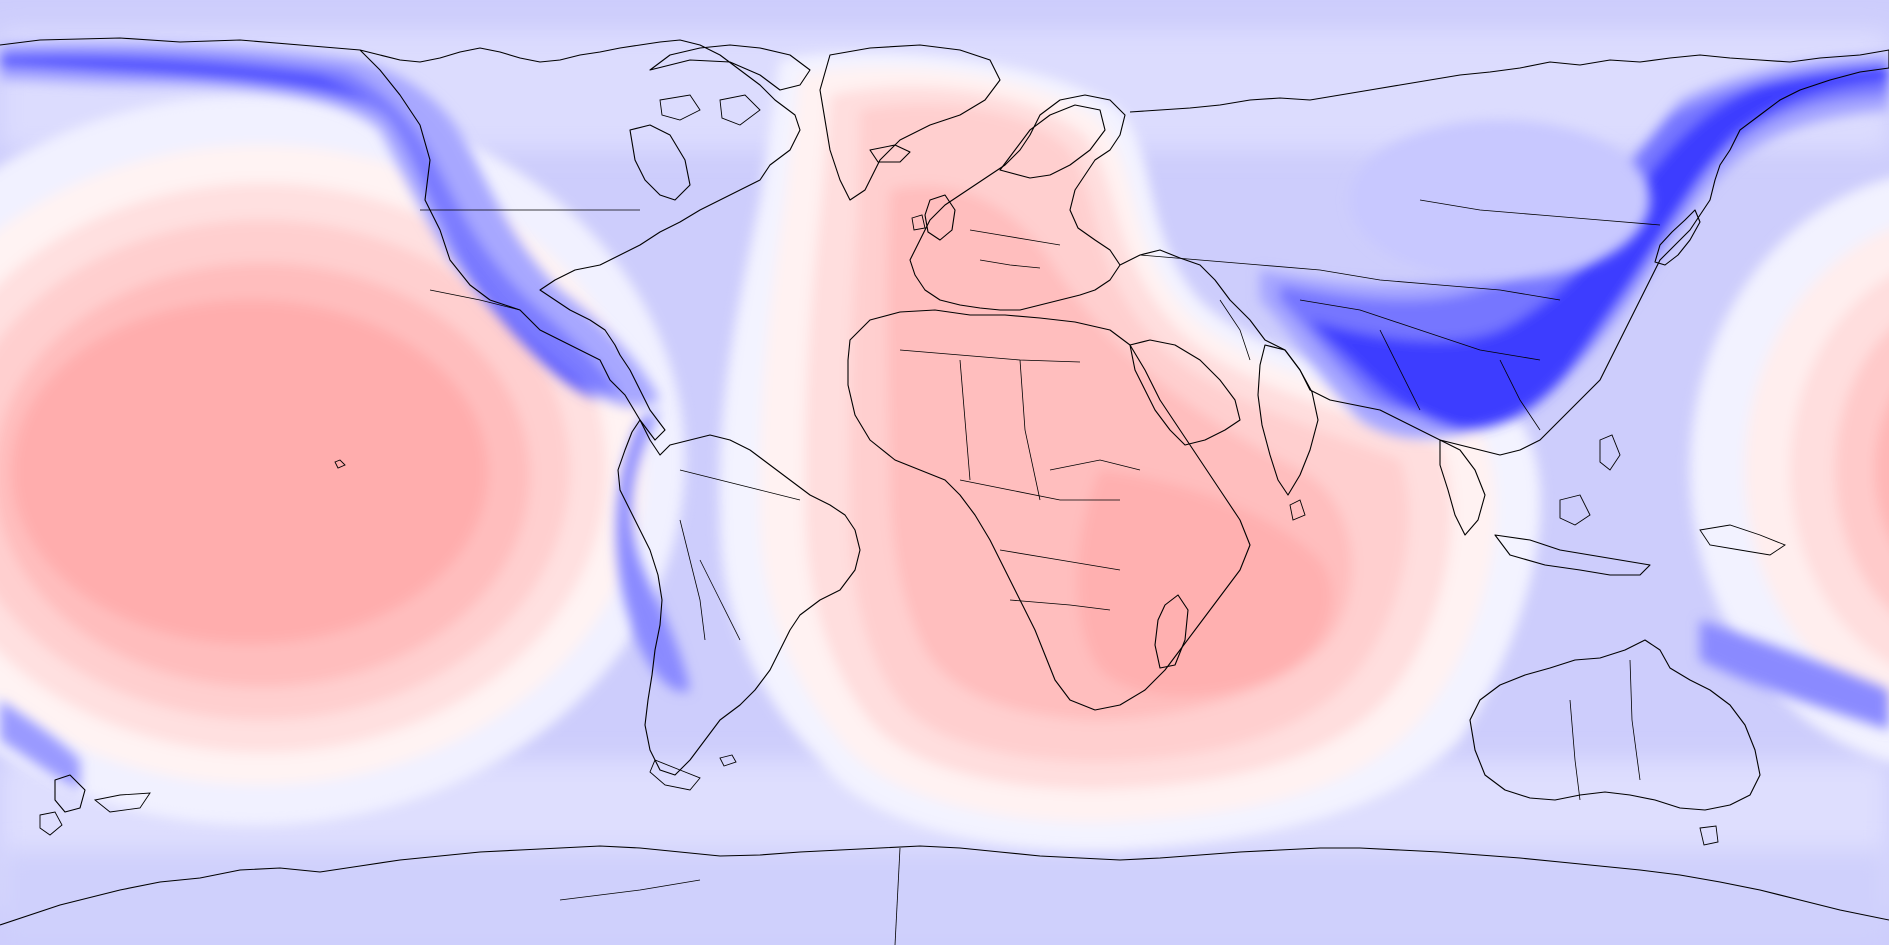  I want to click on coast-africa, so click(1049, 510).